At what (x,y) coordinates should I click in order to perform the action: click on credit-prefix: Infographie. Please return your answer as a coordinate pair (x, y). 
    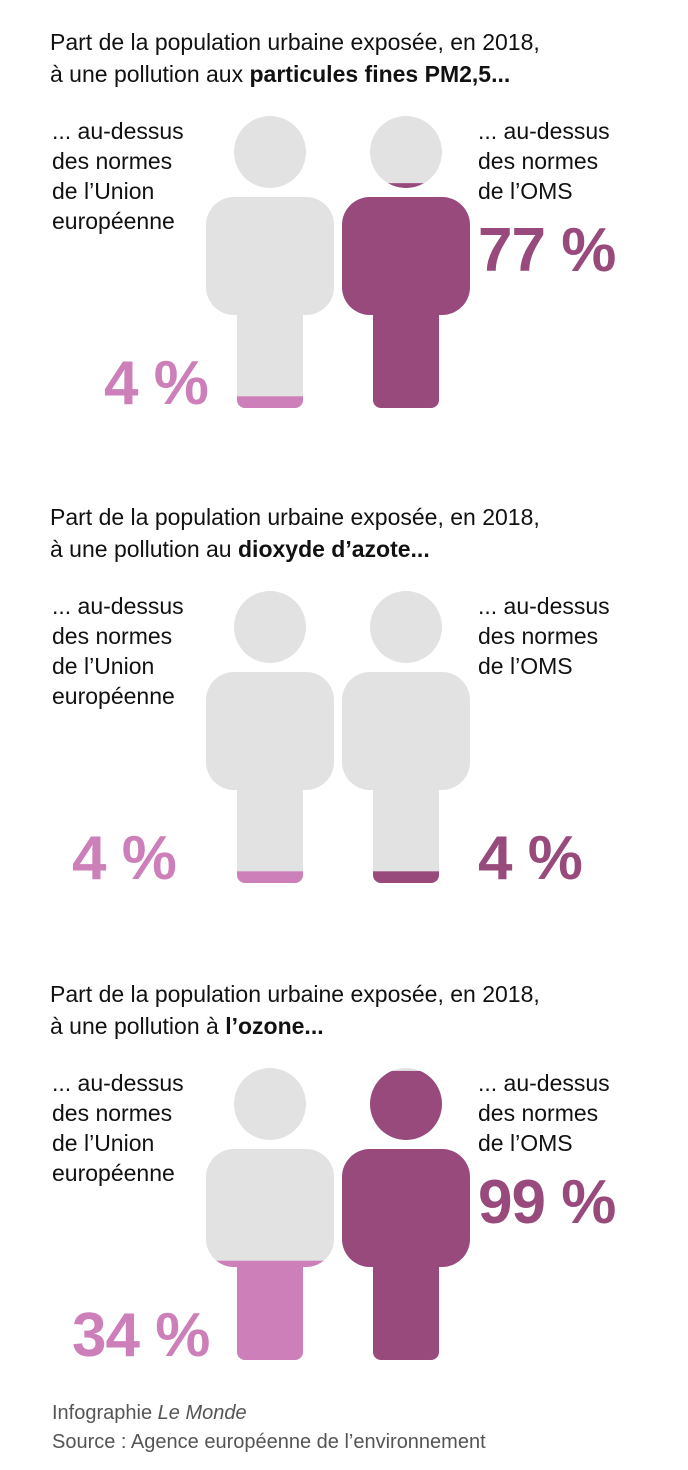
    Looking at the image, I should click on (102, 1413).